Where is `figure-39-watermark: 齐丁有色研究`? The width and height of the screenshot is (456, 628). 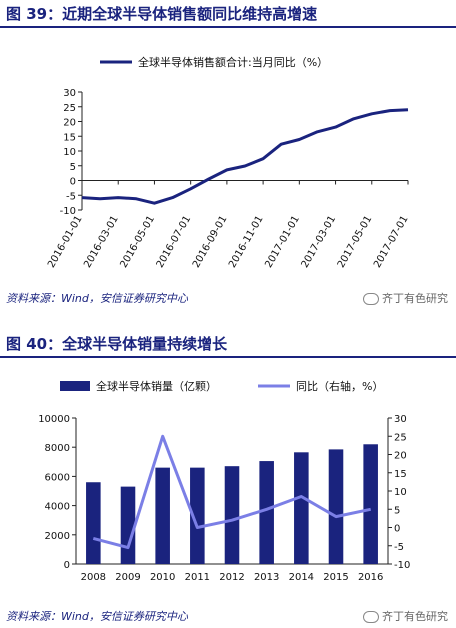
figure-39-watermark: 齐丁有色研究 is located at coordinates (405, 298).